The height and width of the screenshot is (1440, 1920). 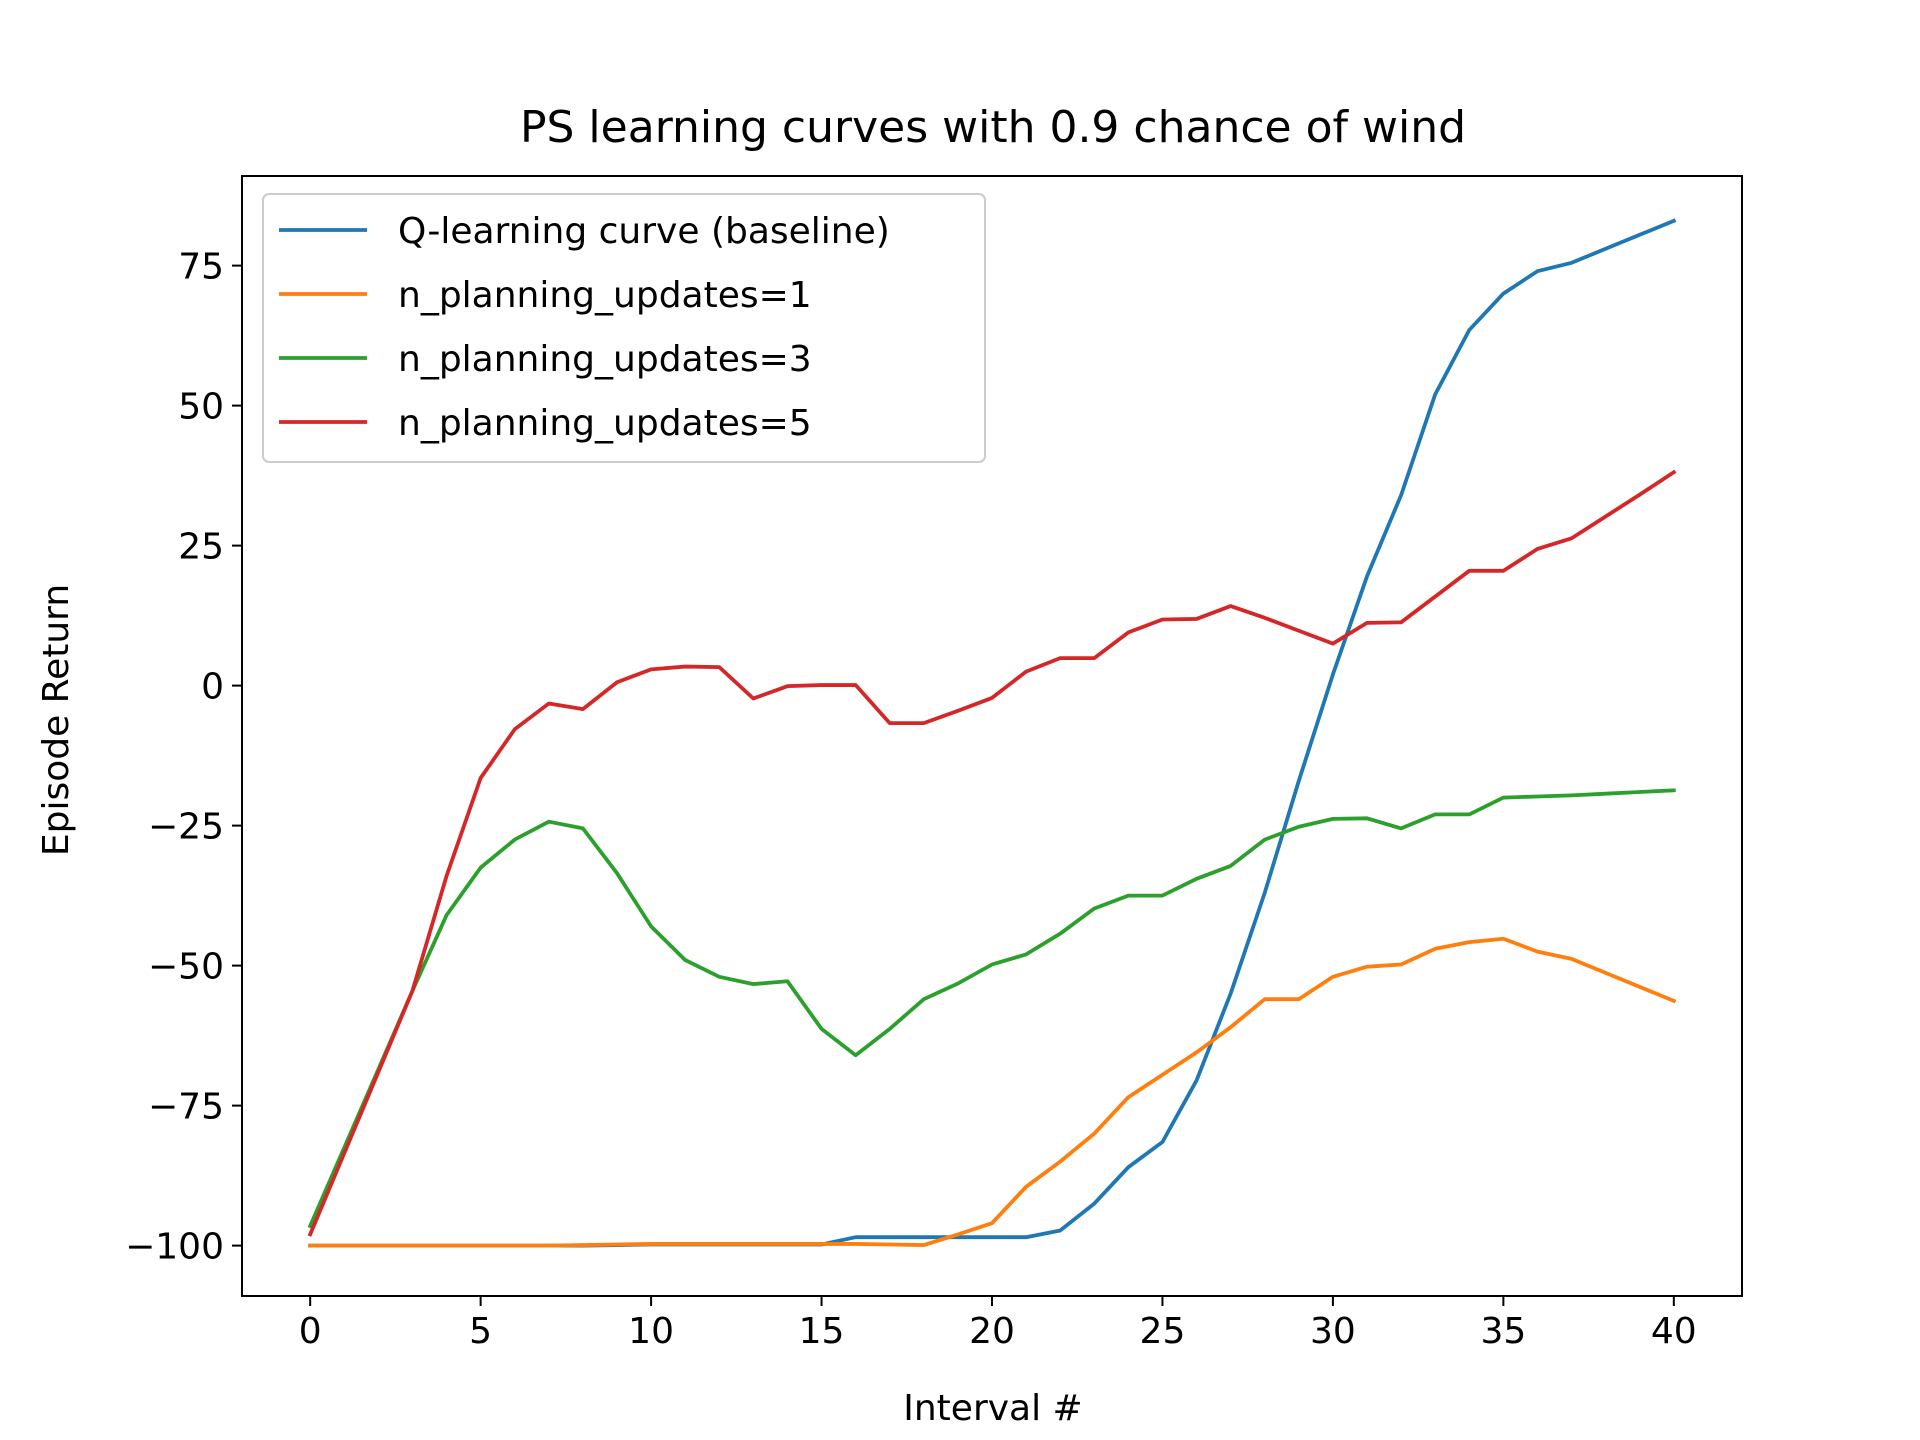 I want to click on x-tick-label: 0, so click(x=310, y=1331).